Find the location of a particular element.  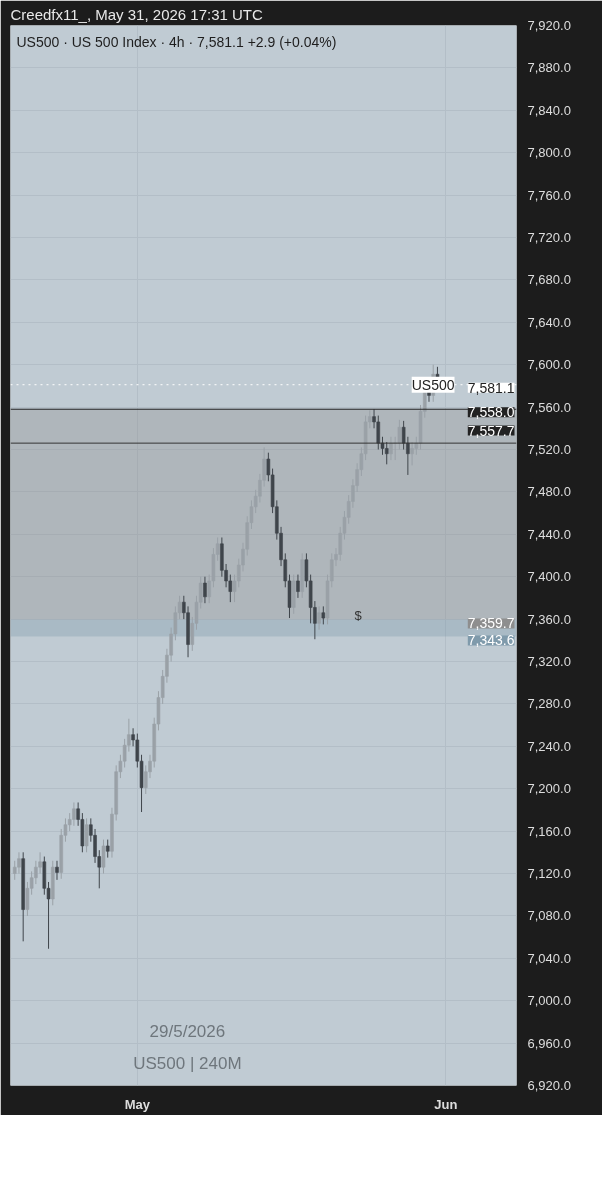

text: US500 · US 500 Index · 4h · 7,581.1 +2.9 (+0.04%) is located at coordinates (176, 41).